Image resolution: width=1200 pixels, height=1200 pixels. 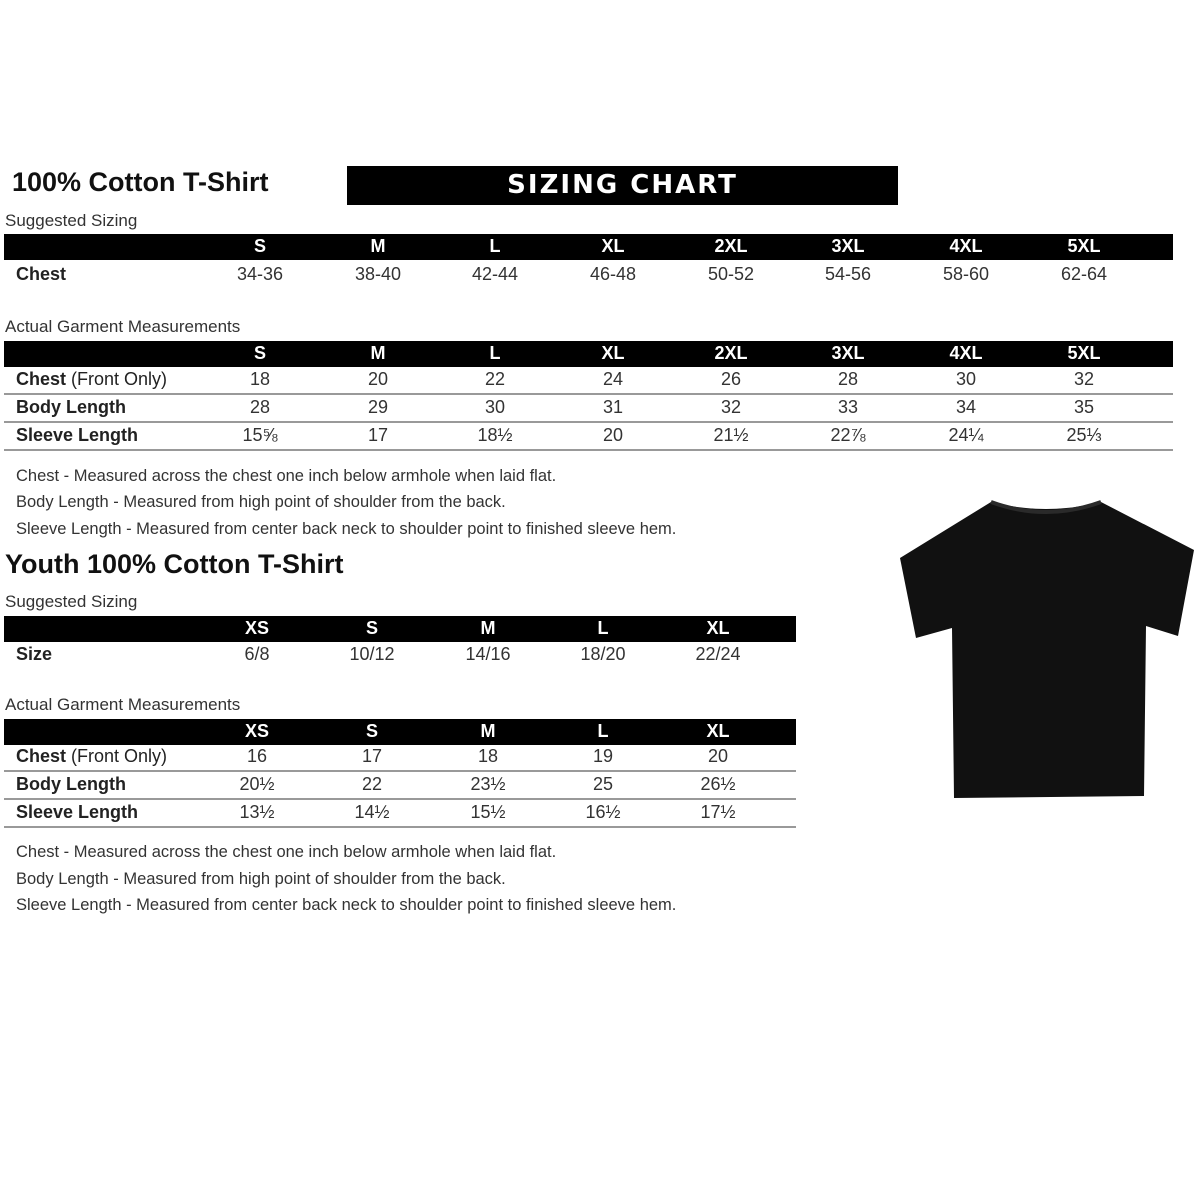 What do you see at coordinates (488, 784) in the screenshot?
I see `youth-actual-cell: 23½` at bounding box center [488, 784].